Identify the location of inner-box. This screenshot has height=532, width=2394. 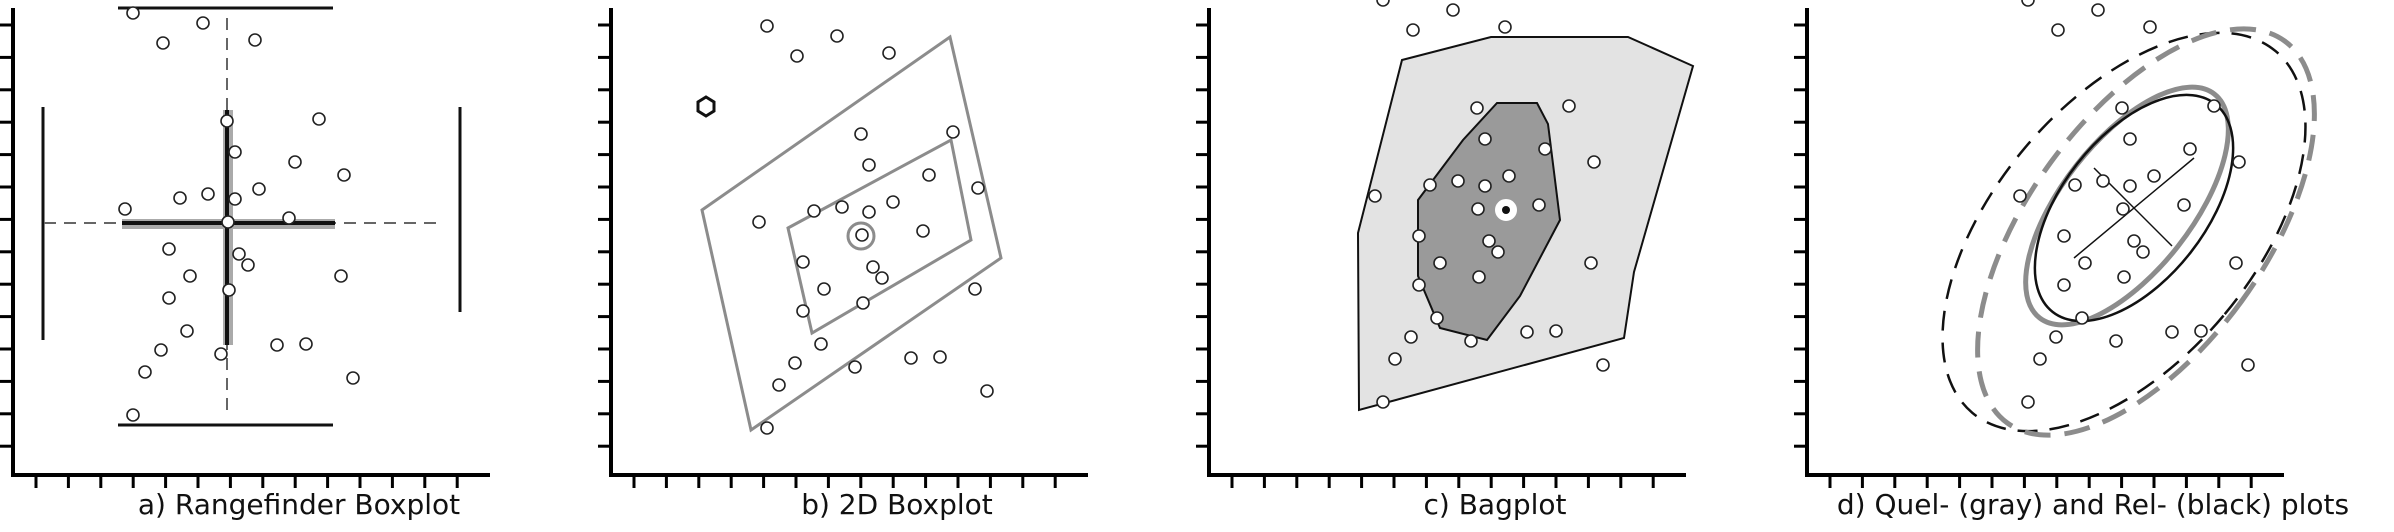
(879, 236).